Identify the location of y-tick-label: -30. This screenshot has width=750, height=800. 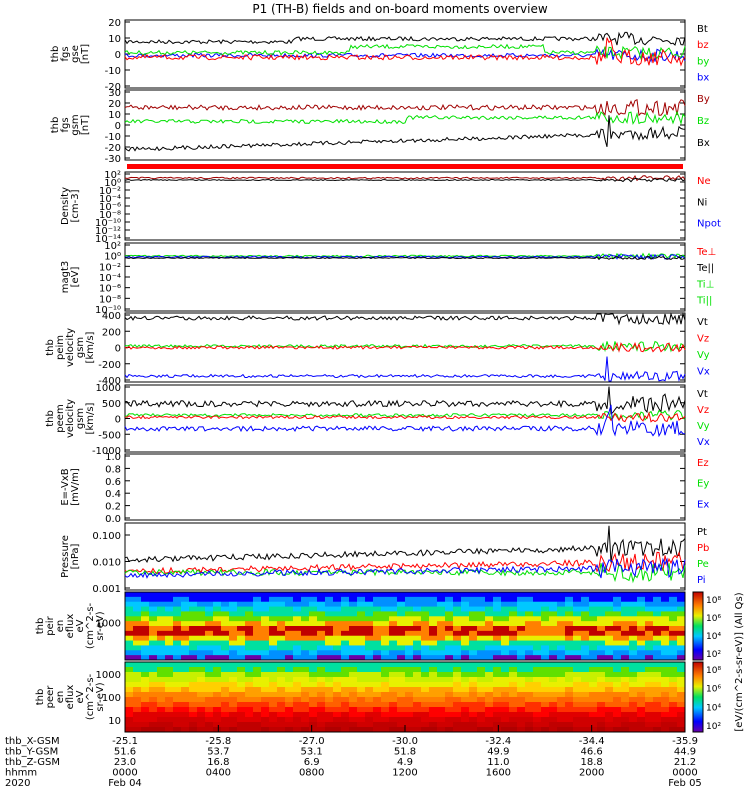
(113, 159).